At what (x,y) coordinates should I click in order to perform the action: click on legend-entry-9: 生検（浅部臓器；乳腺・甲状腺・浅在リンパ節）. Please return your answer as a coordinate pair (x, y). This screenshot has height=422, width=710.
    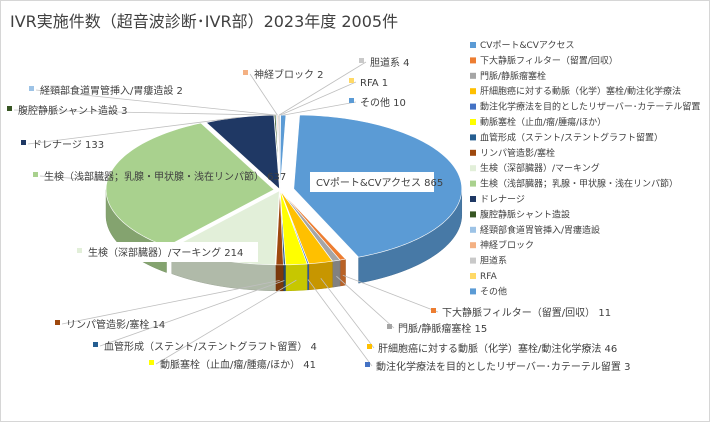
    Looking at the image, I should click on (579, 184).